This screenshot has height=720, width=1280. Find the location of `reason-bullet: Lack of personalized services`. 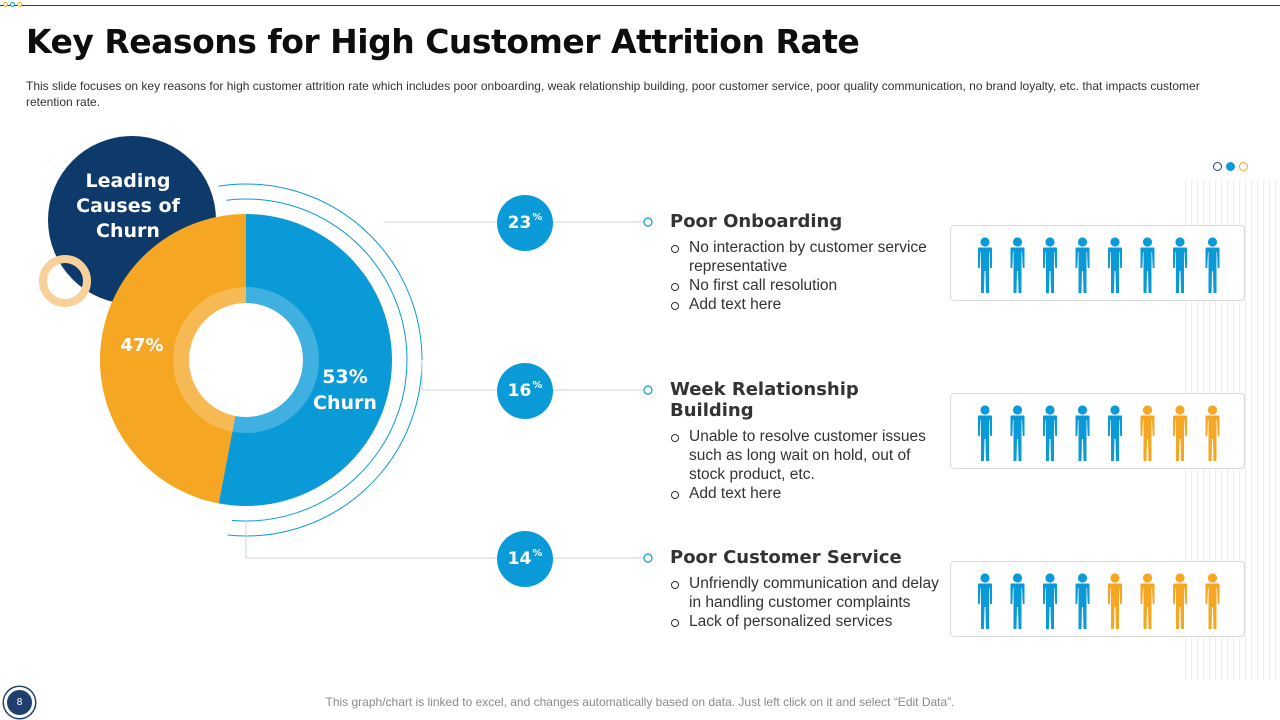

reason-bullet: Lack of personalized services is located at coordinates (805, 621).